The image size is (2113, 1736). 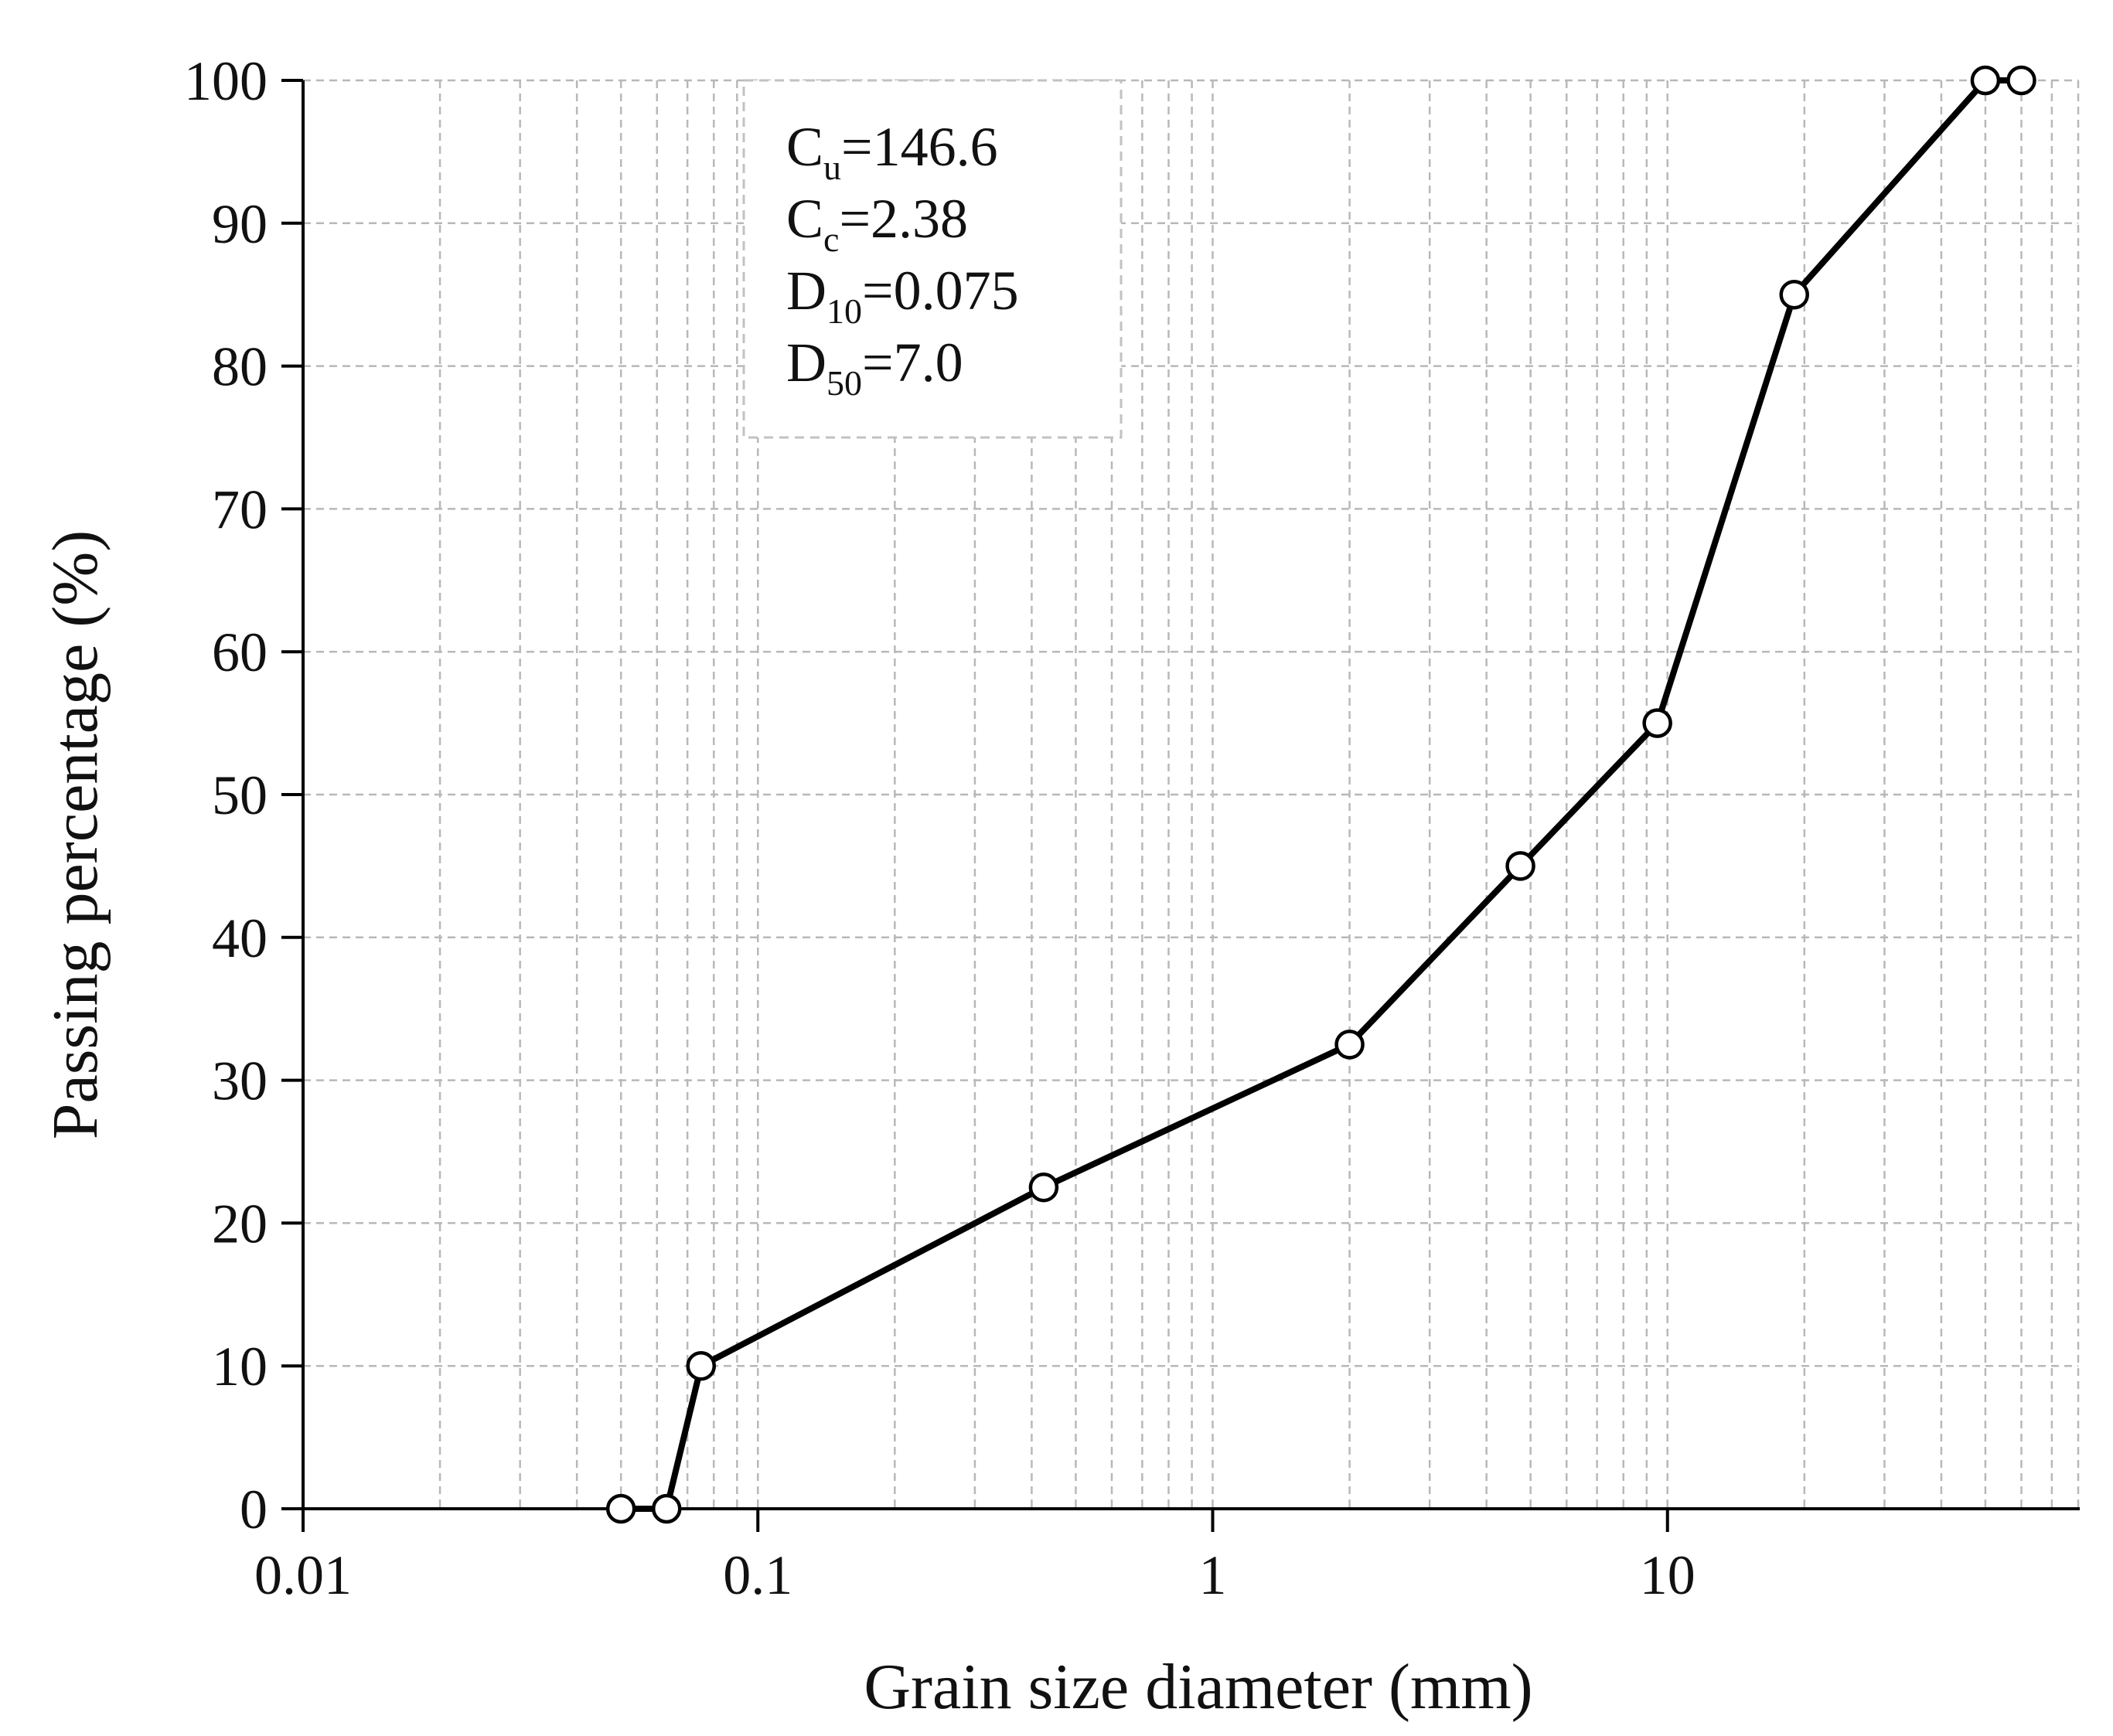 I want to click on annotation-line: D50=7.0, so click(x=875, y=368).